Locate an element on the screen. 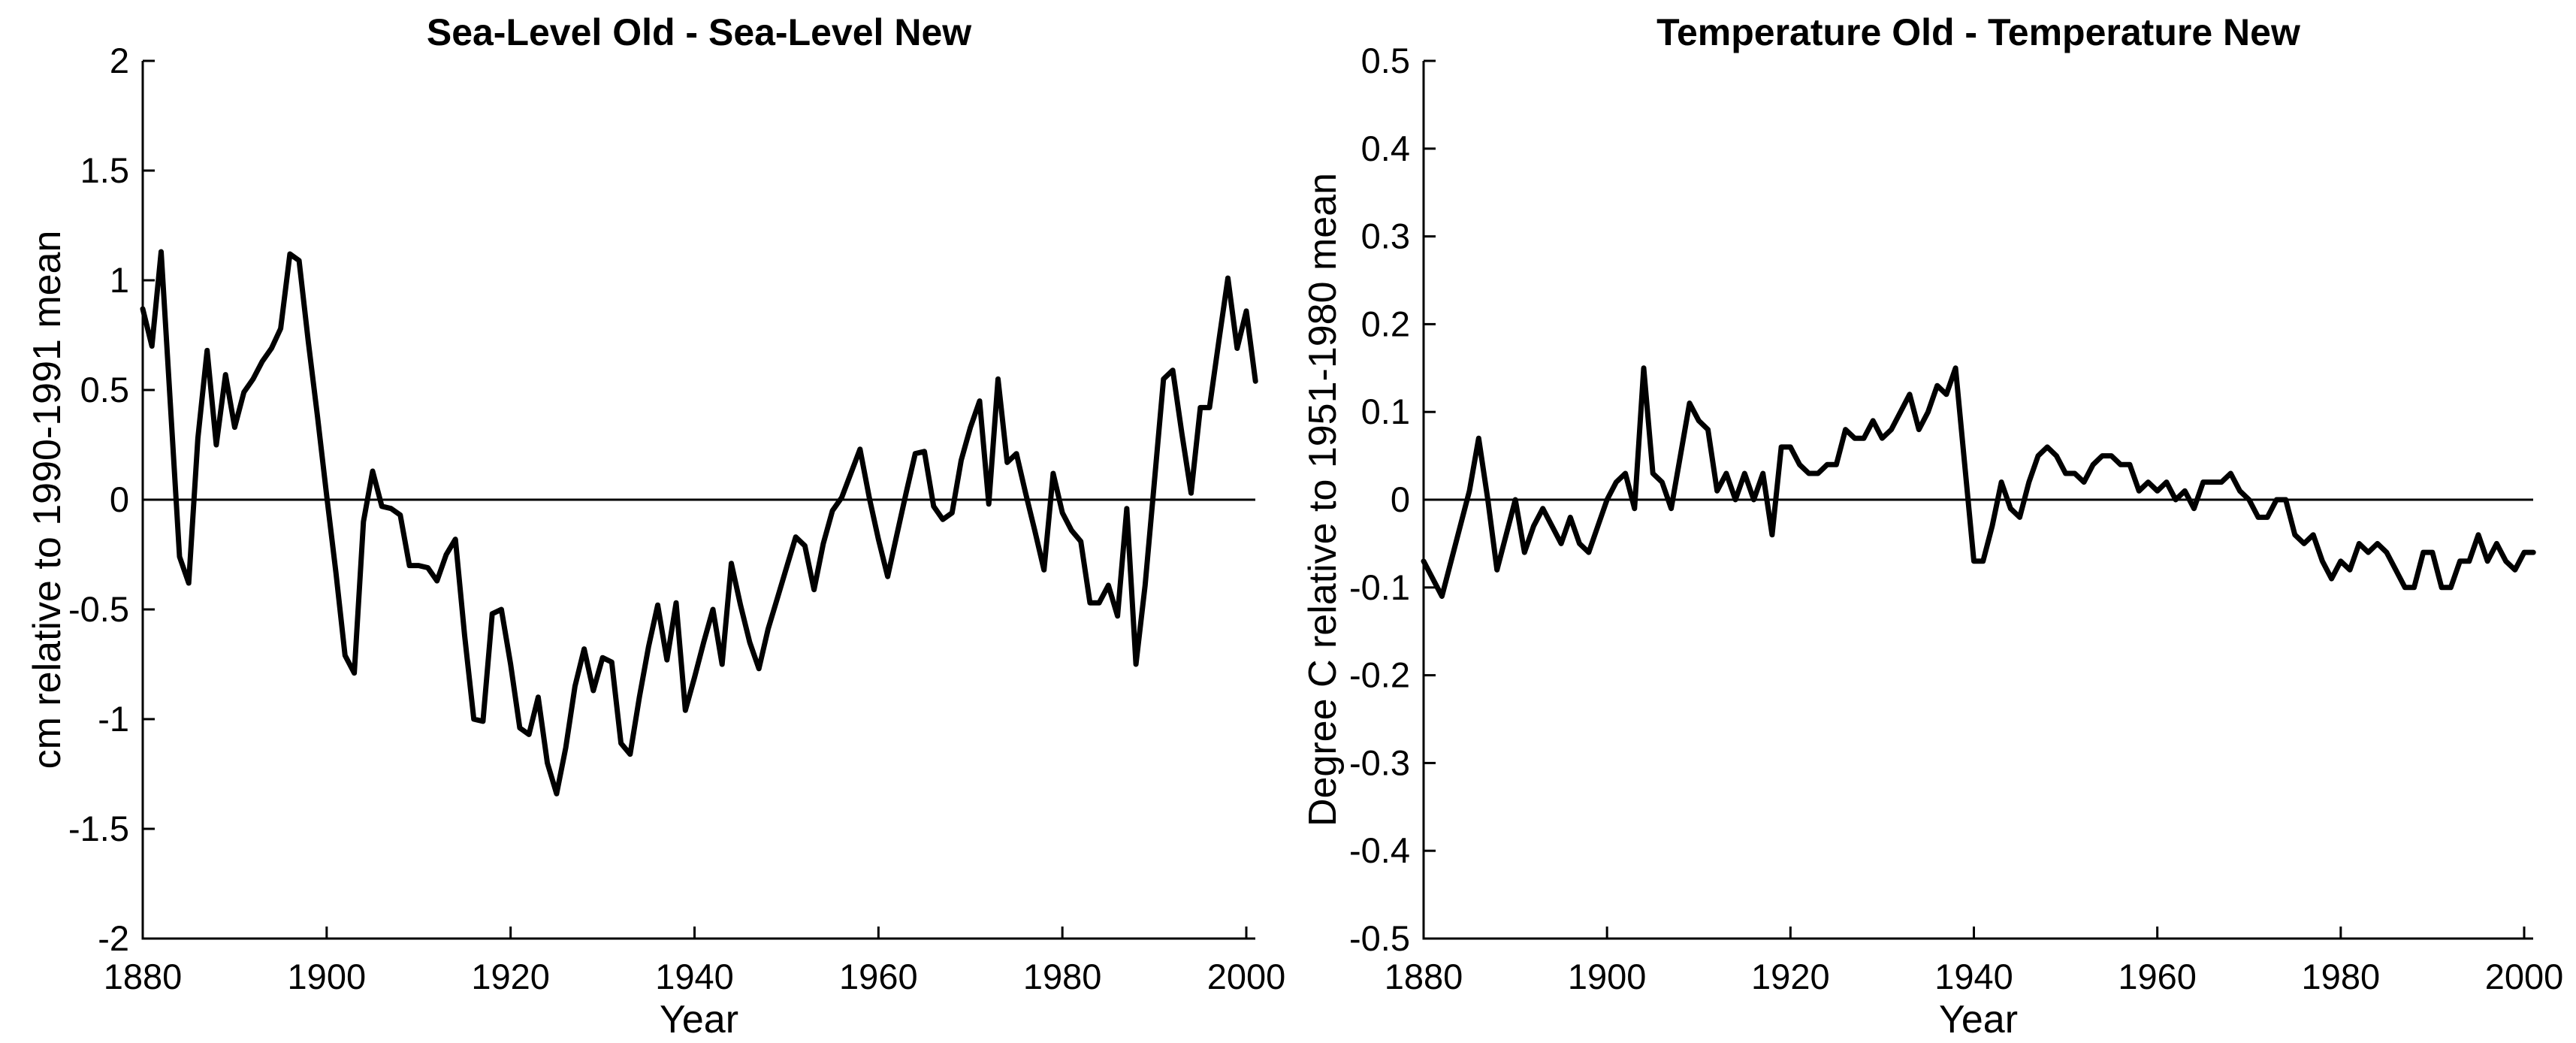 The height and width of the screenshot is (1043, 2576). y-tick-label: -1 is located at coordinates (113, 719).